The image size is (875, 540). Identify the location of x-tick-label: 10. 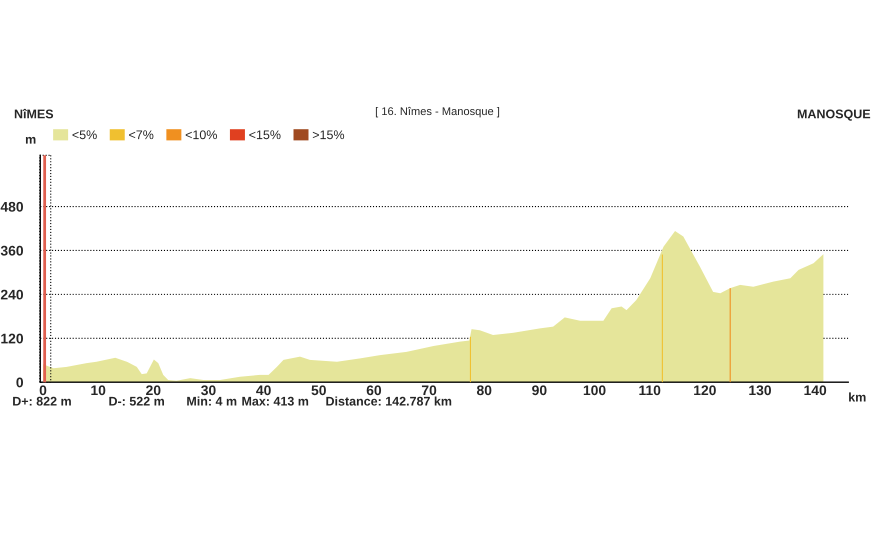
(98, 390).